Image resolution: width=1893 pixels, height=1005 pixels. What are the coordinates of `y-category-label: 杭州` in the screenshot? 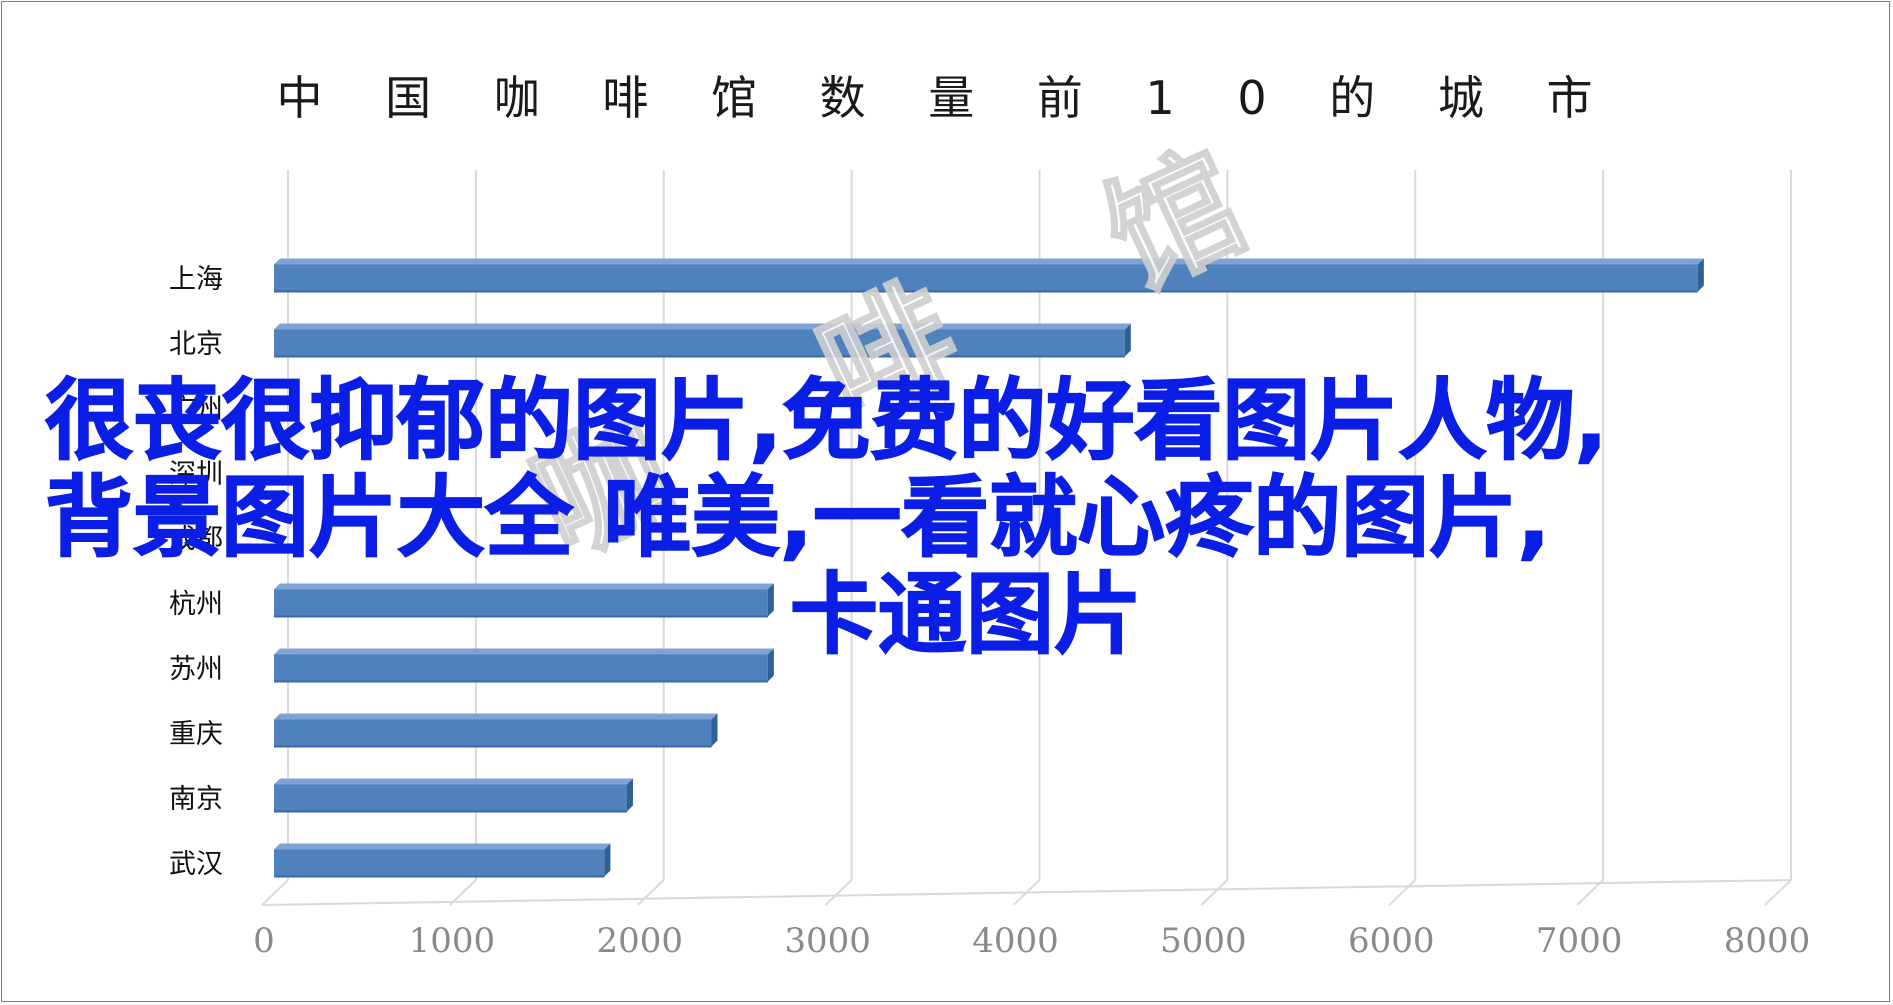 It's located at (196, 604).